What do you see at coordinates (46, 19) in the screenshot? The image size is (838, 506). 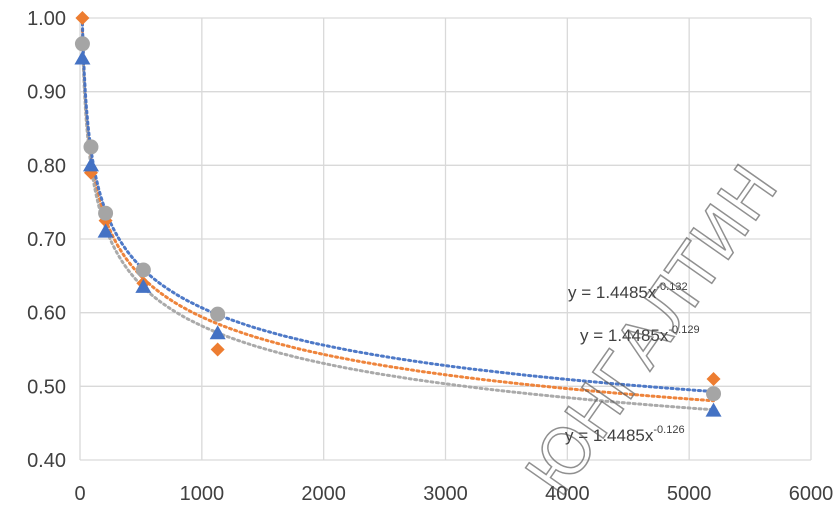 I see `y-tick-label: 1.00` at bounding box center [46, 19].